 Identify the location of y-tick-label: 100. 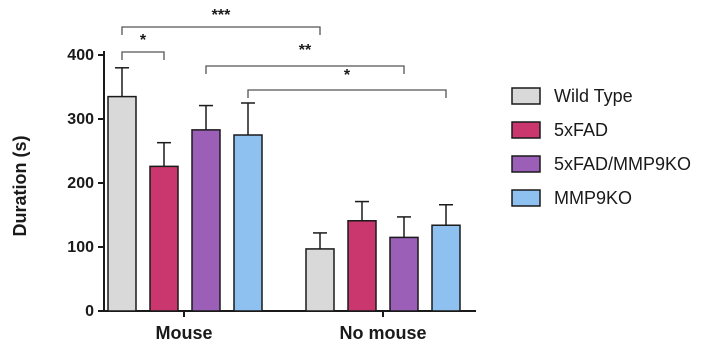
(80, 247).